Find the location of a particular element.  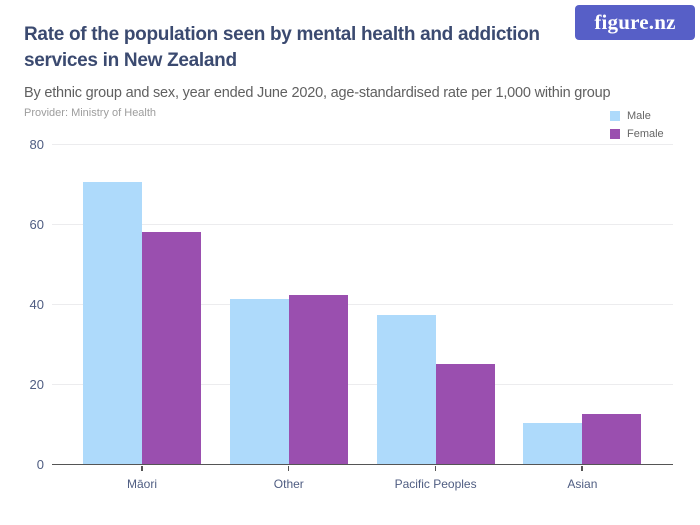

x-axis-tick-asian is located at coordinates (582, 468).